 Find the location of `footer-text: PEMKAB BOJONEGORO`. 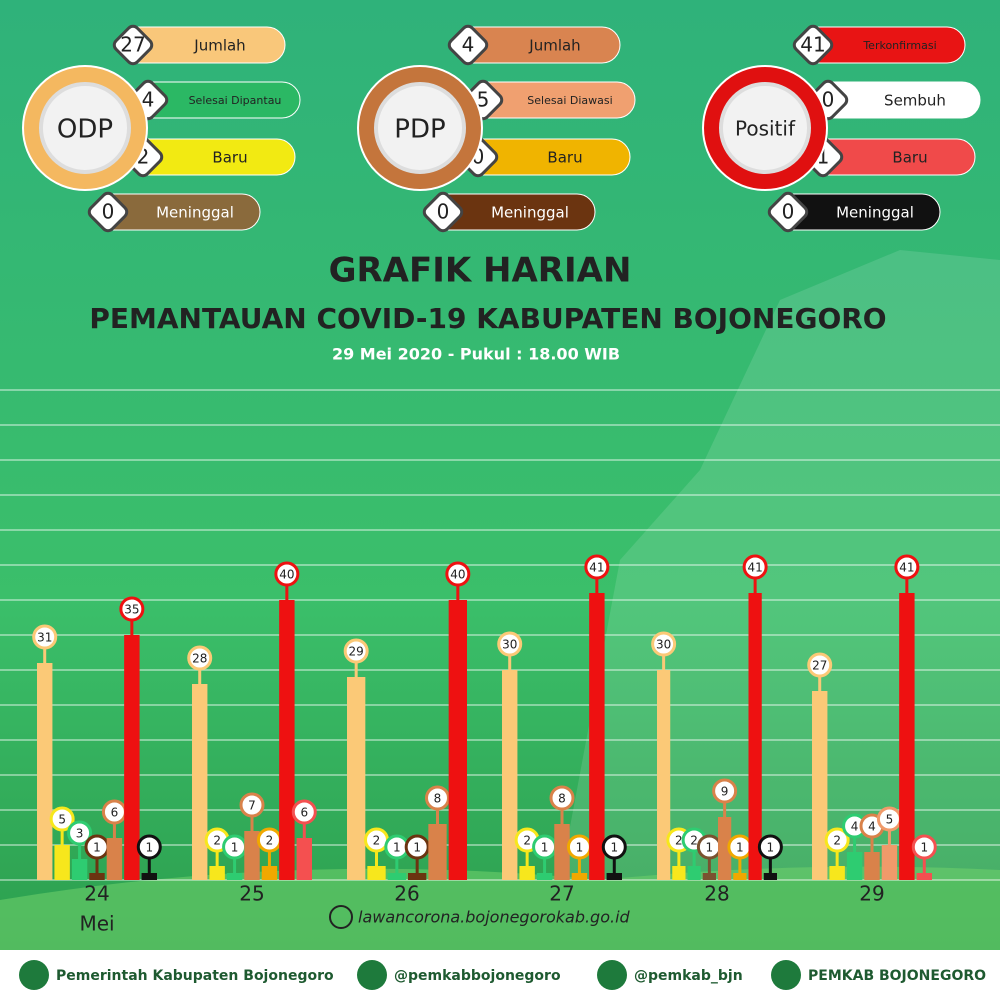

footer-text: PEMKAB BOJONEGORO is located at coordinates (897, 976).